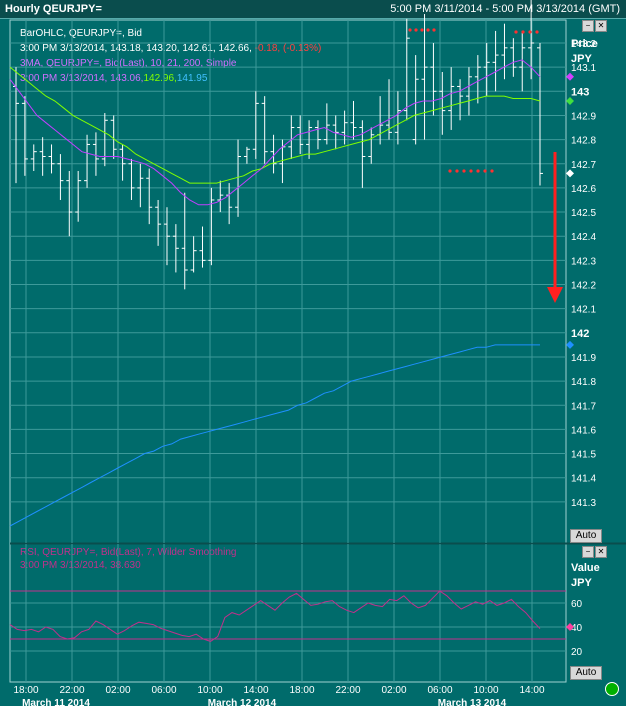 The image size is (626, 706). Describe the element at coordinates (583, 406) in the screenshot. I see `y-tick-label: 141.7` at that location.